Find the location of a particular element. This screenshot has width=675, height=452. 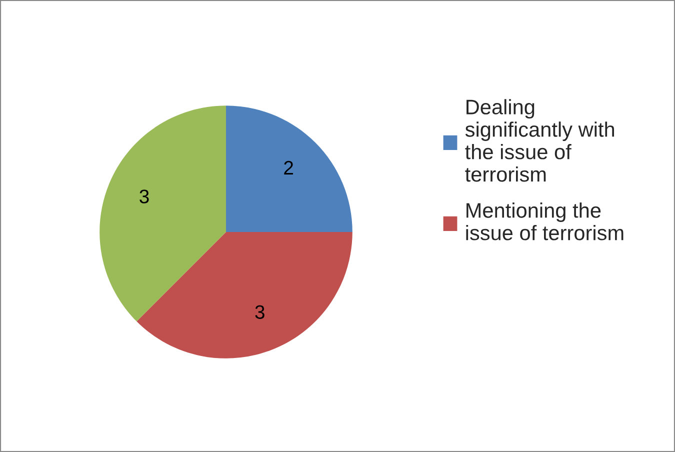

data-label: 2 is located at coordinates (288, 167).